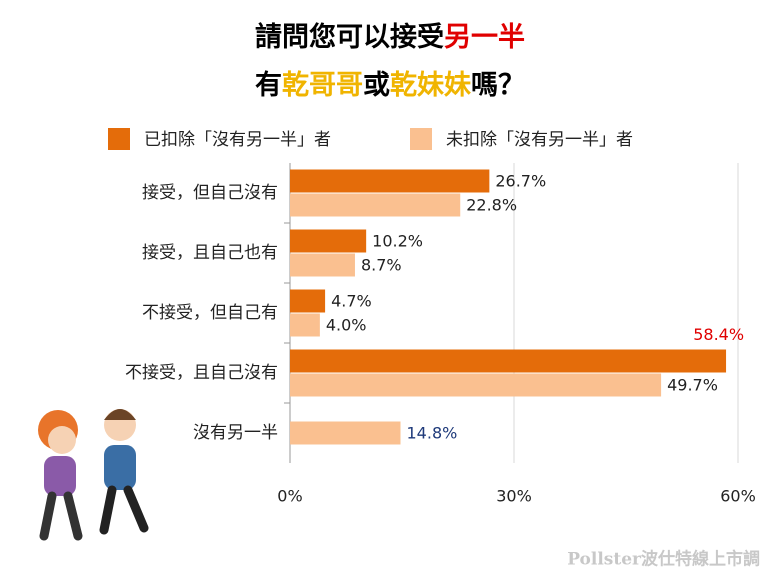  What do you see at coordinates (430, 85) in the screenshot?
I see `title-segment: 乾妹妹` at bounding box center [430, 85].